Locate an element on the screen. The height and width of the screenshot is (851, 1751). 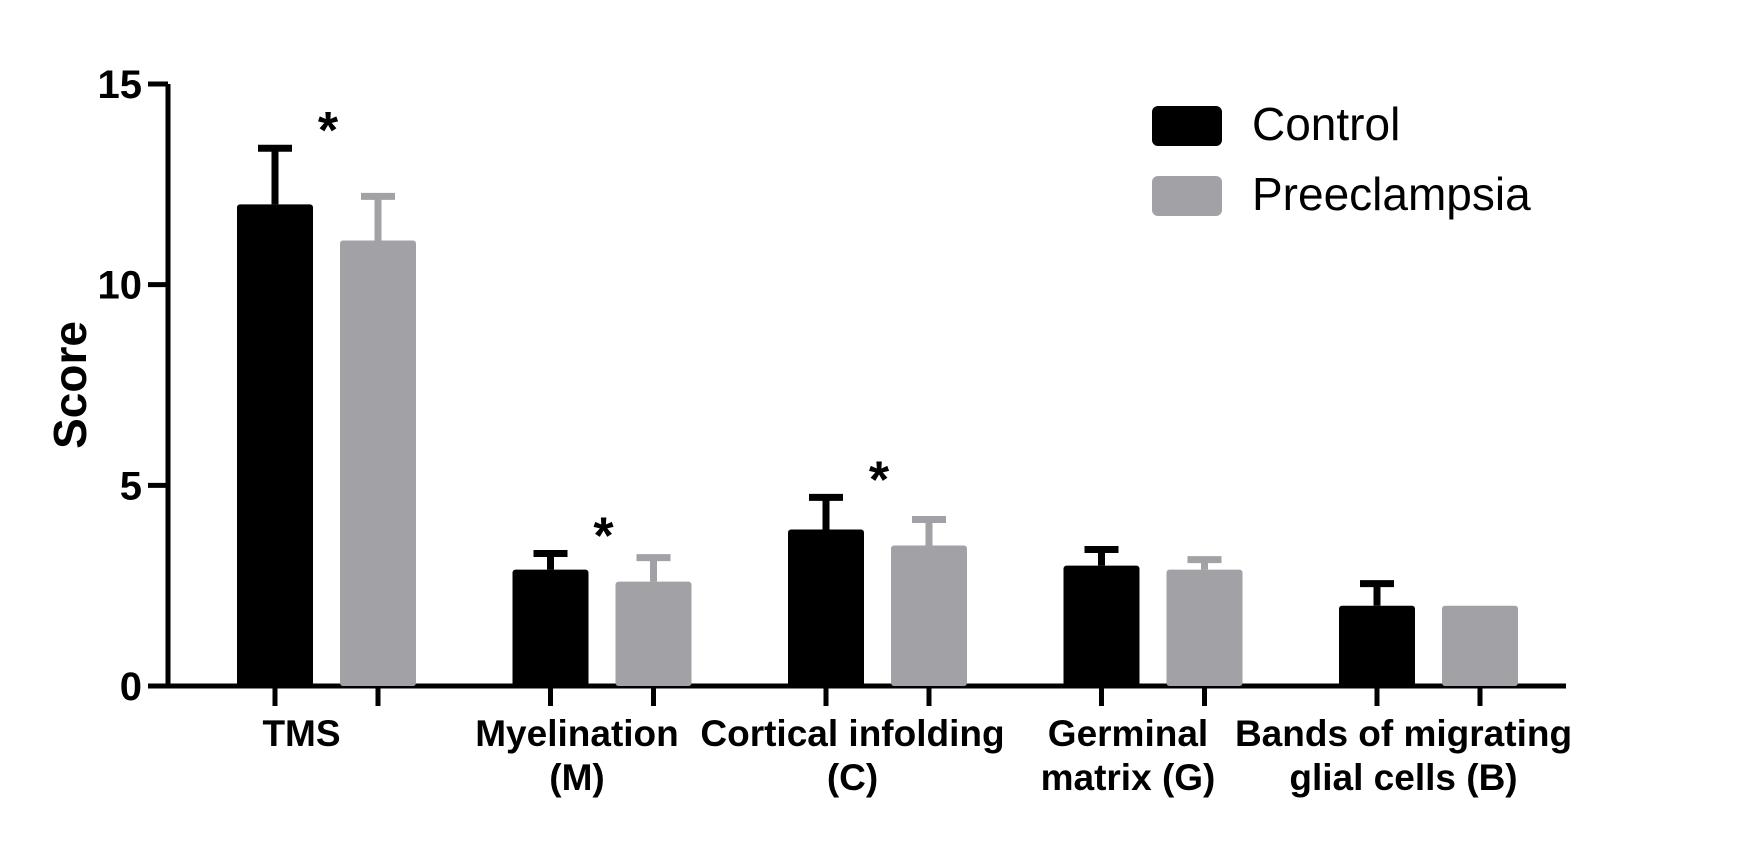
category-label: Cortical infolding is located at coordinates (852, 733).